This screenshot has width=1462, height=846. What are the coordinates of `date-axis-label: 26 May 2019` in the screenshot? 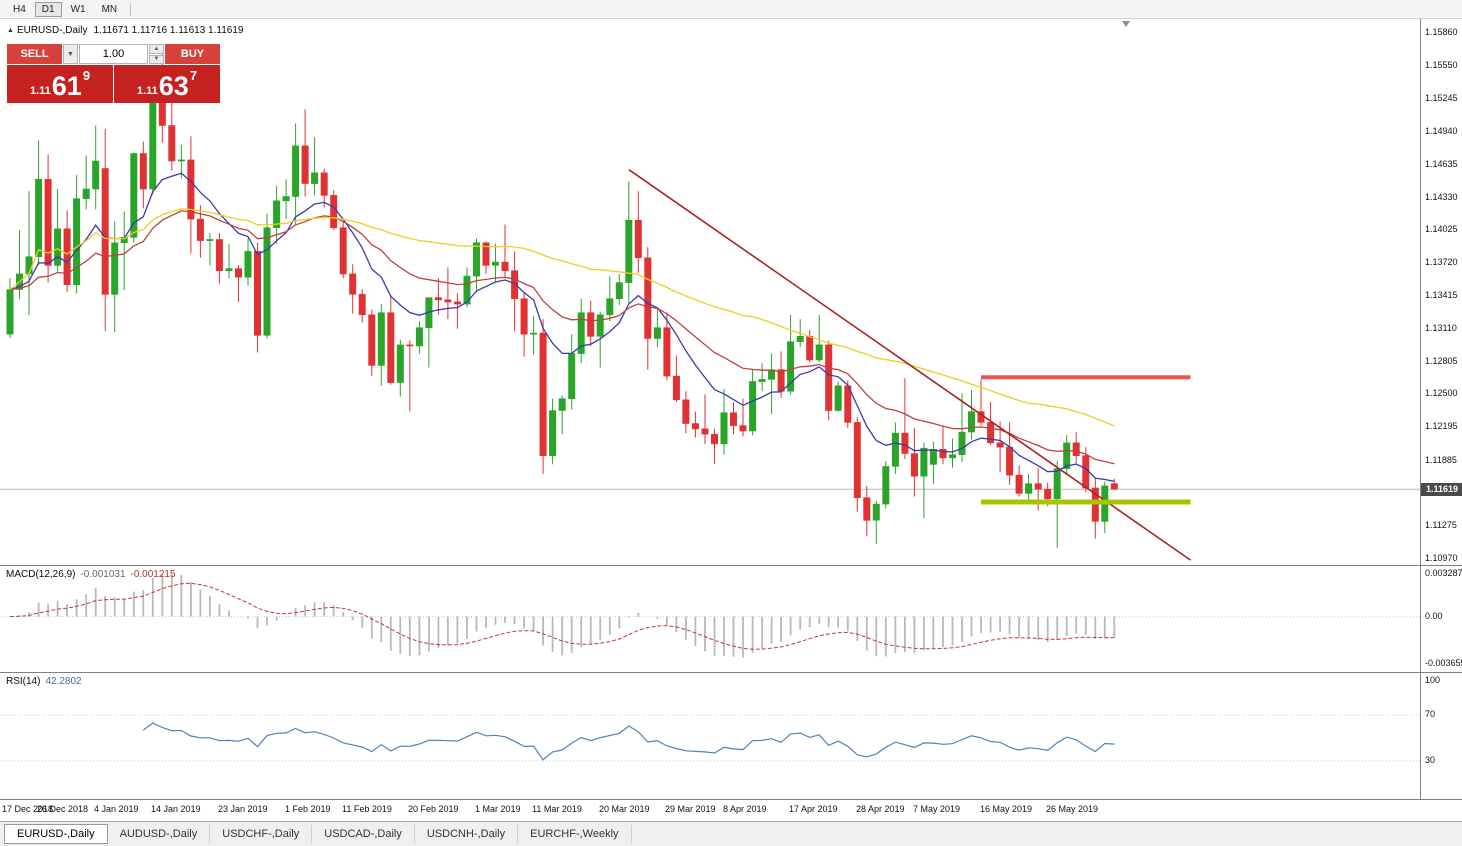 It's located at (1072, 809).